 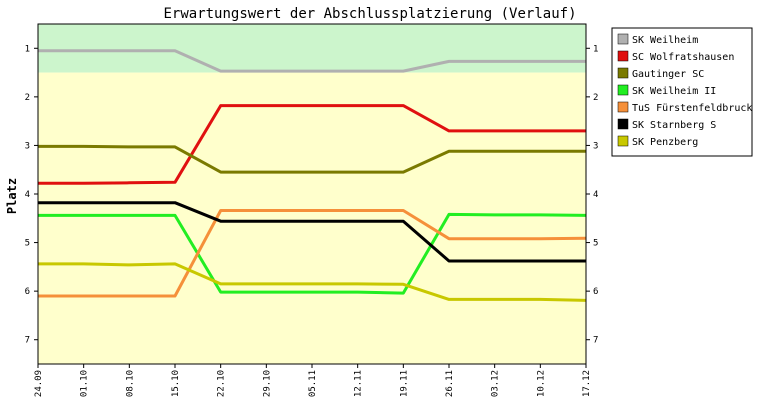 I want to click on y-axis-label: Platz, so click(x=12, y=196).